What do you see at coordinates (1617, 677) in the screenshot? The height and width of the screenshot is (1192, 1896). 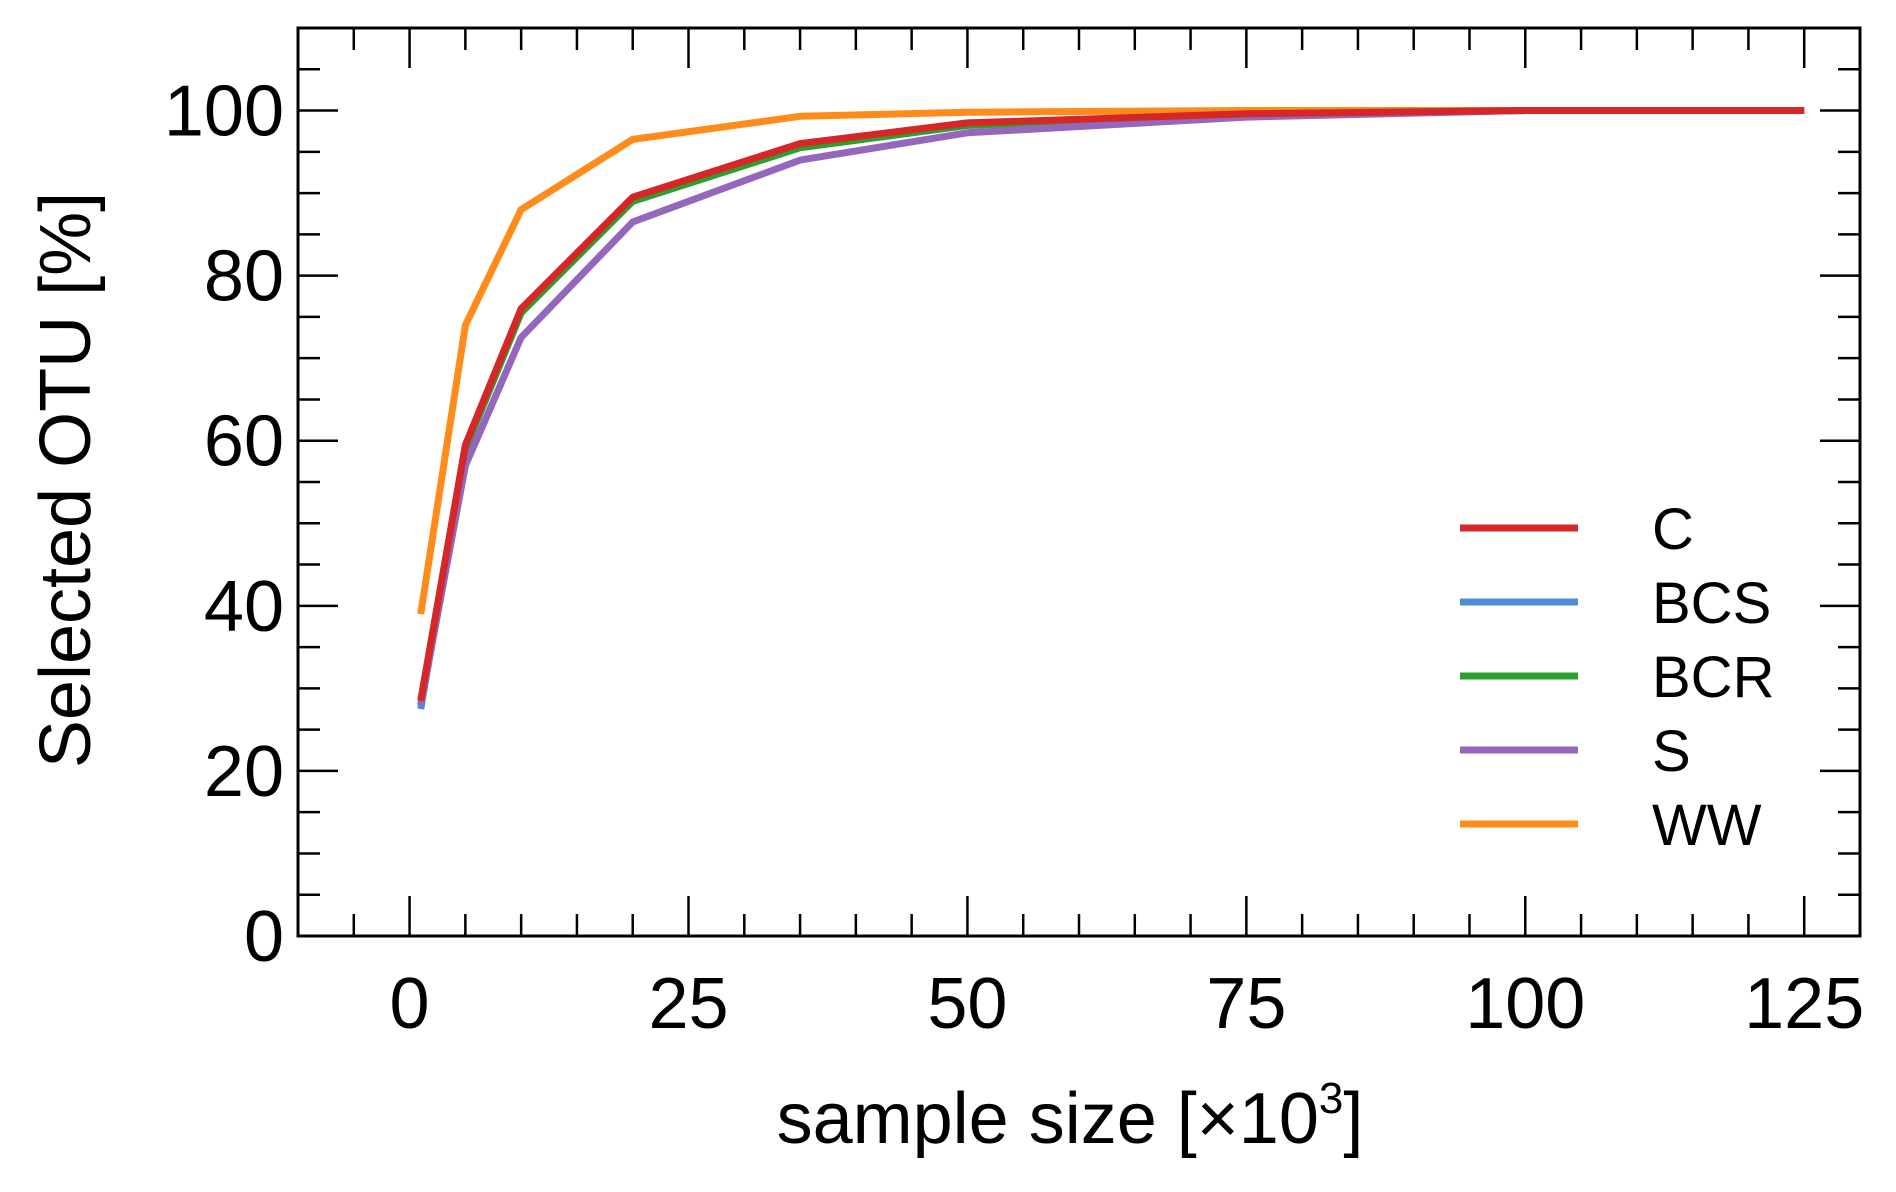 I see `legend: C BCS BCR S WW` at bounding box center [1617, 677].